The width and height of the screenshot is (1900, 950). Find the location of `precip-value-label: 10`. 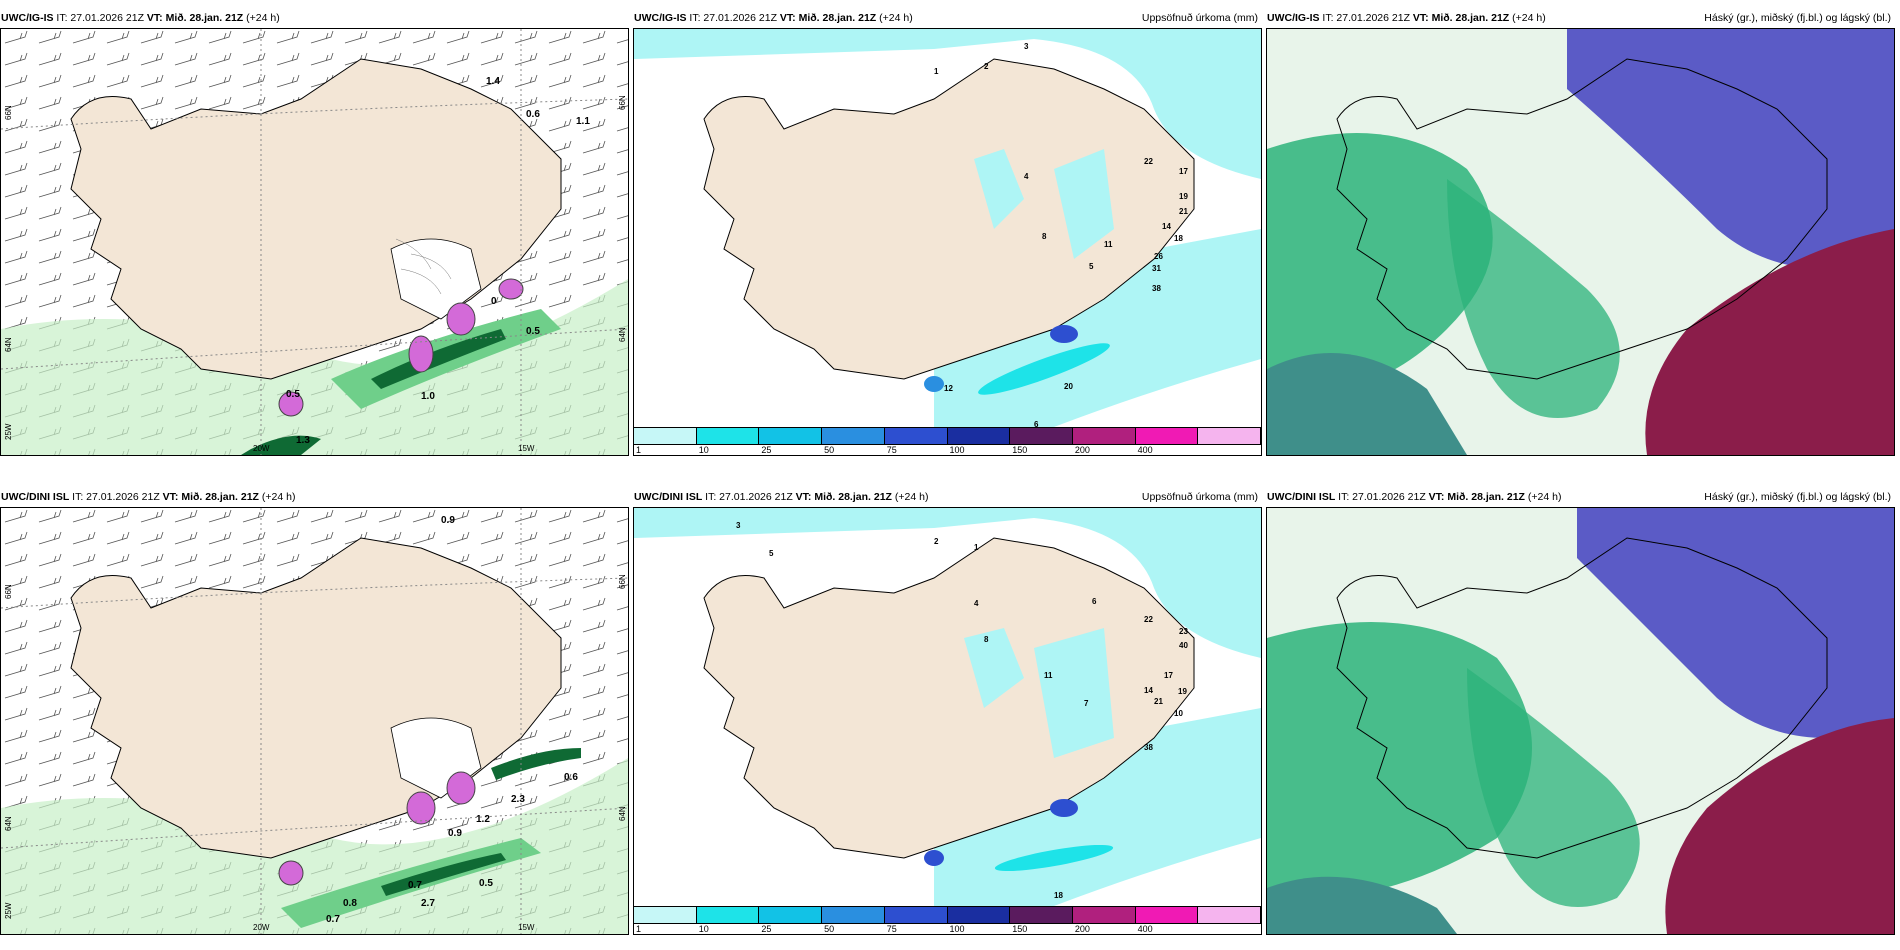

precip-value-label: 10 is located at coordinates (1178, 713).